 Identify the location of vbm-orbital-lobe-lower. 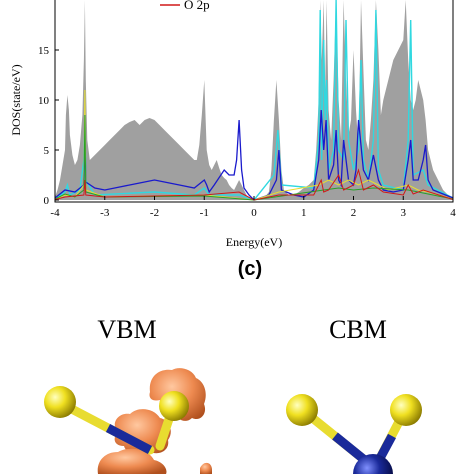
(132, 461).